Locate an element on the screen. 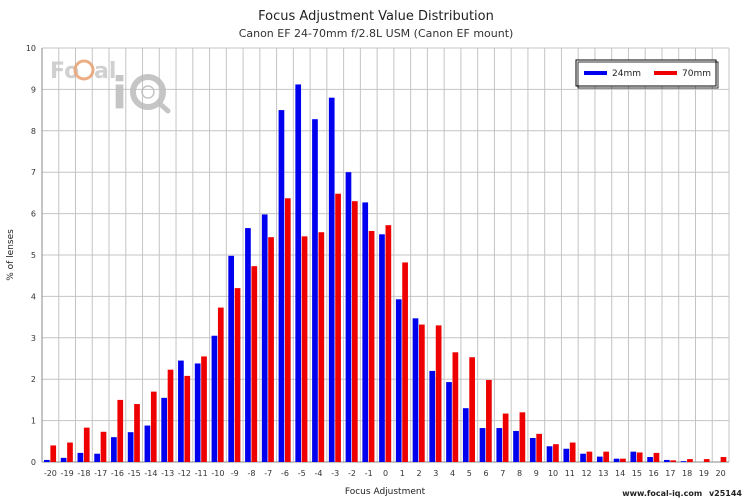 The width and height of the screenshot is (750, 500). x-tick-label: 13 is located at coordinates (603, 473).